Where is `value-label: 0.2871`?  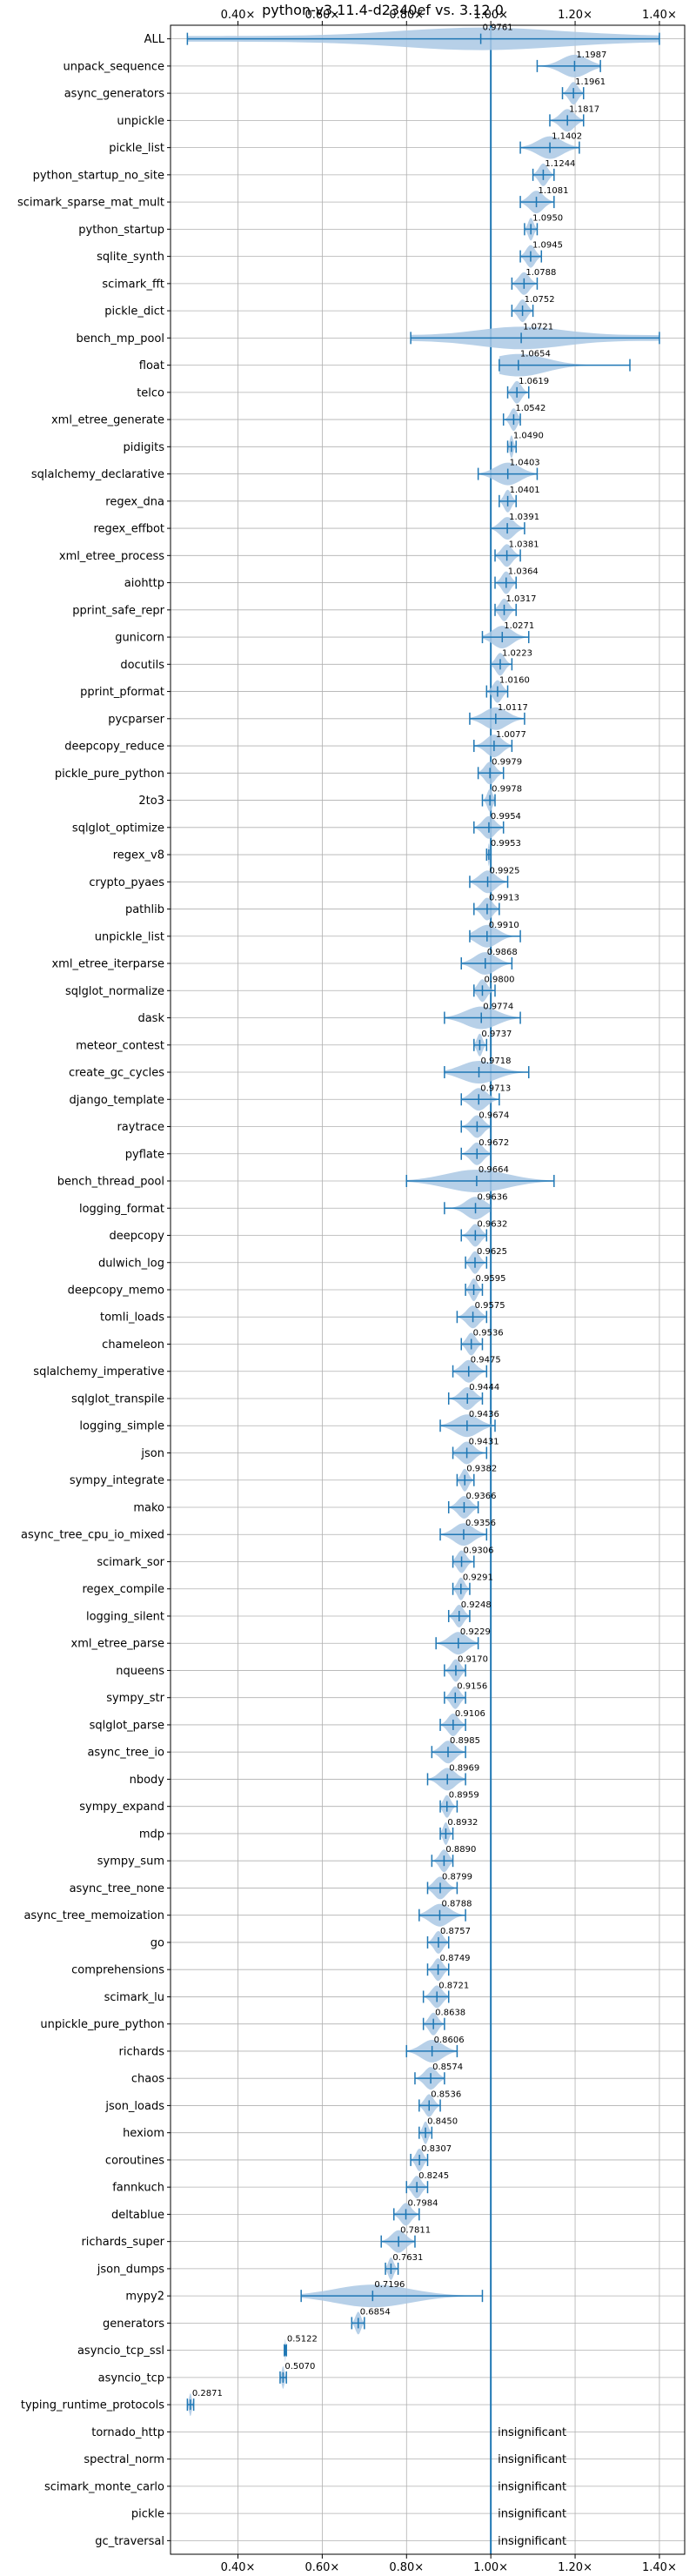 value-label: 0.2871 is located at coordinates (207, 2393).